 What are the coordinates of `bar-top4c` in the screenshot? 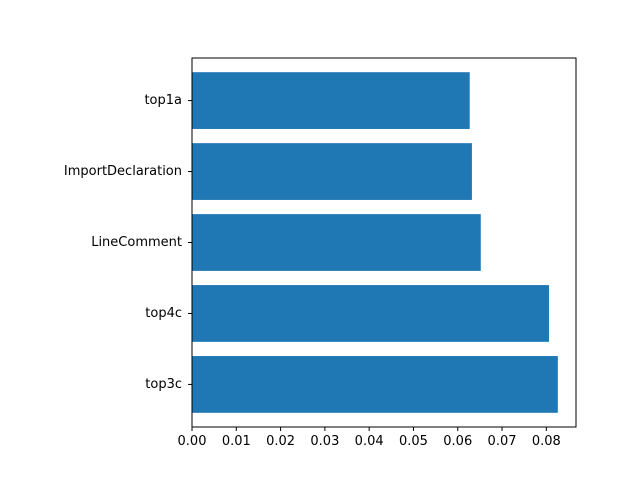 It's located at (370, 313).